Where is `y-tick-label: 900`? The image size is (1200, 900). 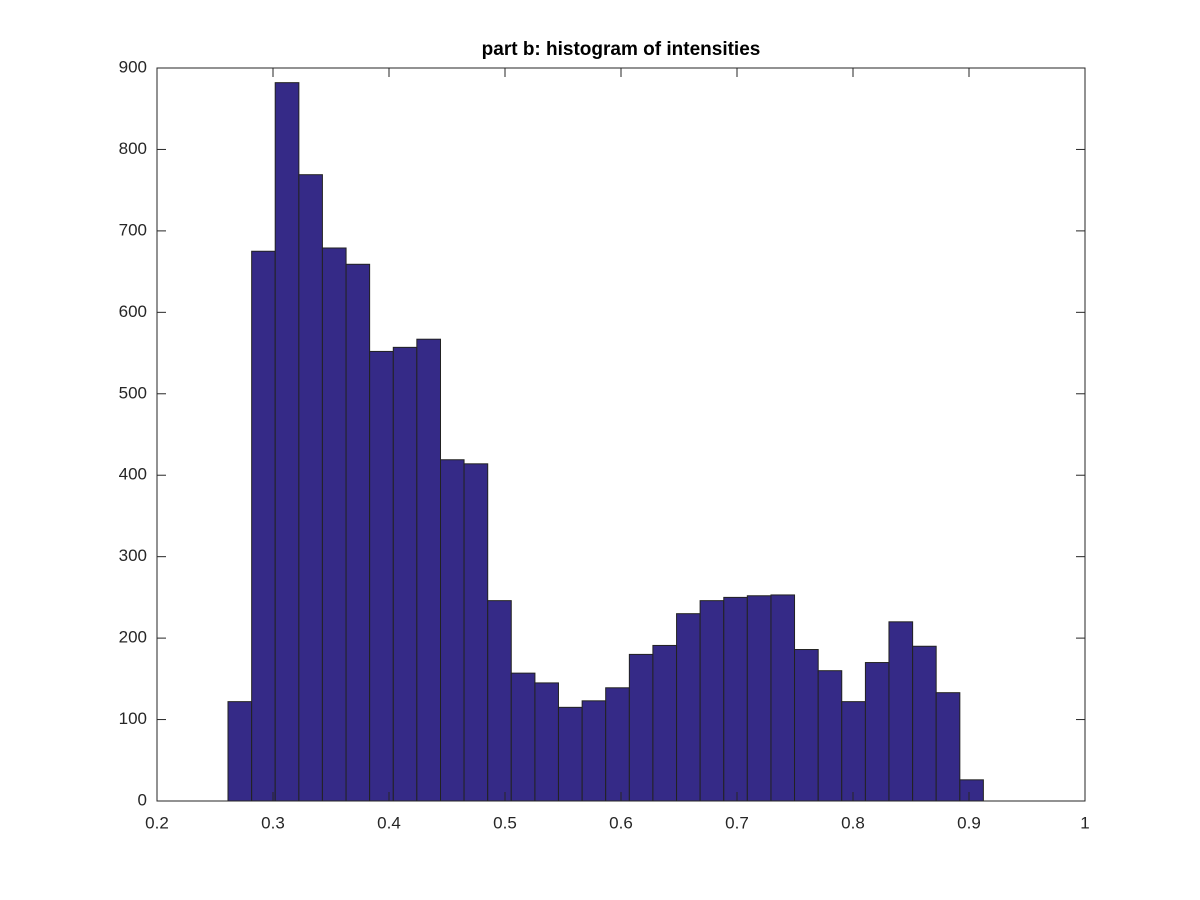 y-tick-label: 900 is located at coordinates (133, 66).